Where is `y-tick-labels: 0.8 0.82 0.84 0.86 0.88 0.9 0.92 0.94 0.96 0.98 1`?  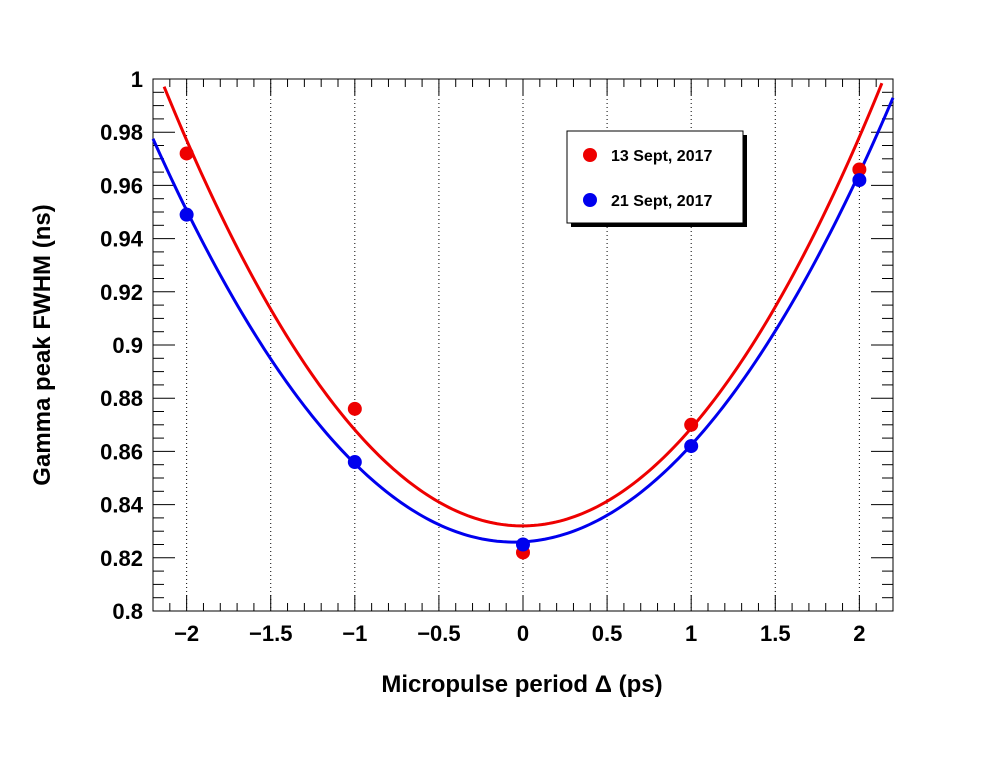 y-tick-labels: 0.8 0.82 0.84 0.86 0.88 0.9 0.92 0.94 0.96 0.98 1 is located at coordinates (122, 345).